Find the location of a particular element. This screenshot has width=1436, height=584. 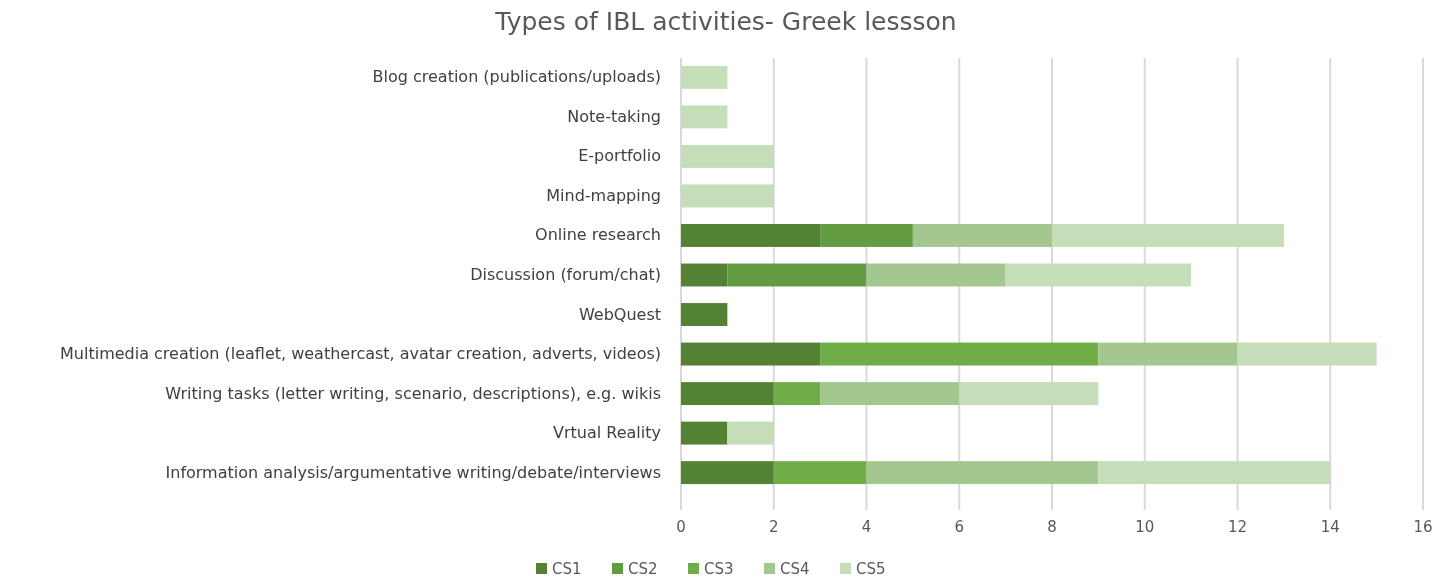

x-tick-label: 6 is located at coordinates (959, 527).